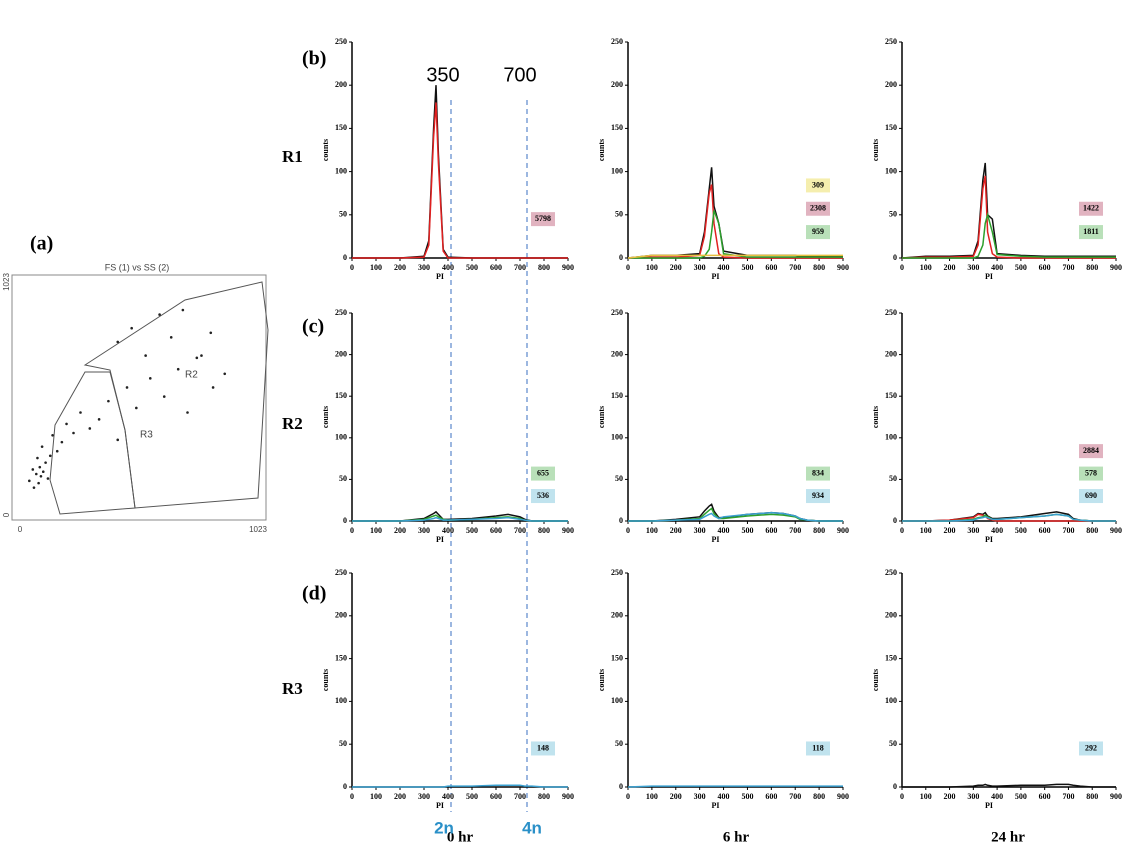 The image size is (1124, 850). Describe the element at coordinates (543, 472) in the screenshot. I see `annotation: 655` at that location.